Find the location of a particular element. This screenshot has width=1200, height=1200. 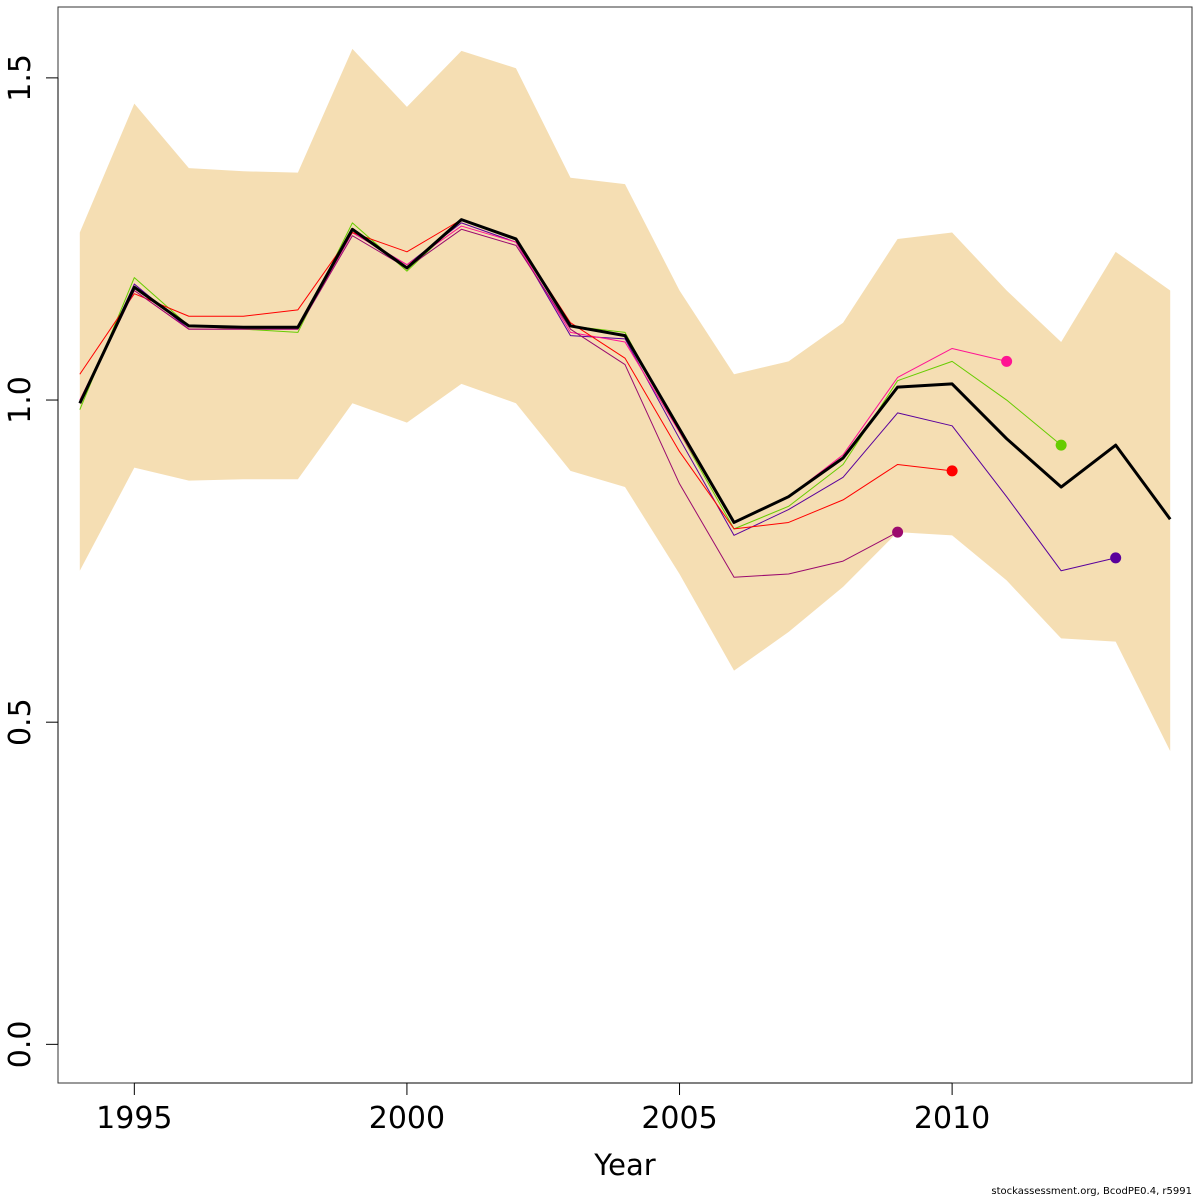

x-tick-label: 2000 is located at coordinates (407, 1118).